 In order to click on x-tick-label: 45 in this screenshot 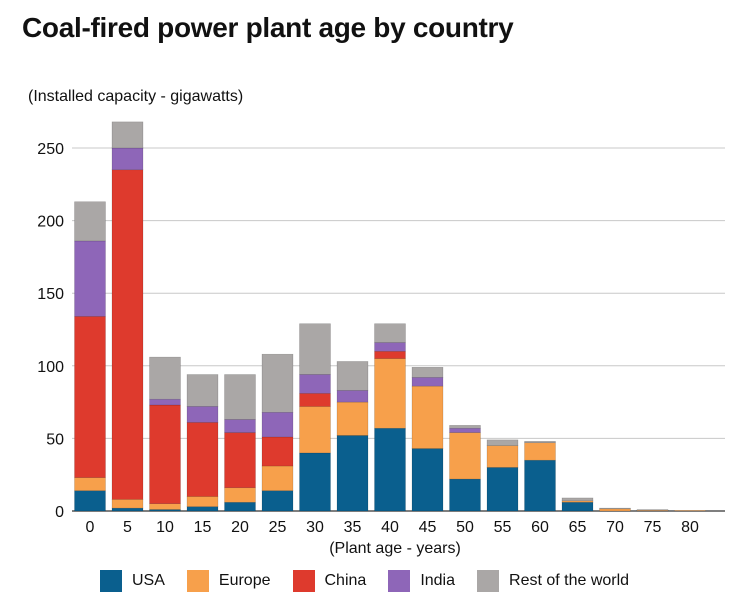, I will do `click(428, 527)`.